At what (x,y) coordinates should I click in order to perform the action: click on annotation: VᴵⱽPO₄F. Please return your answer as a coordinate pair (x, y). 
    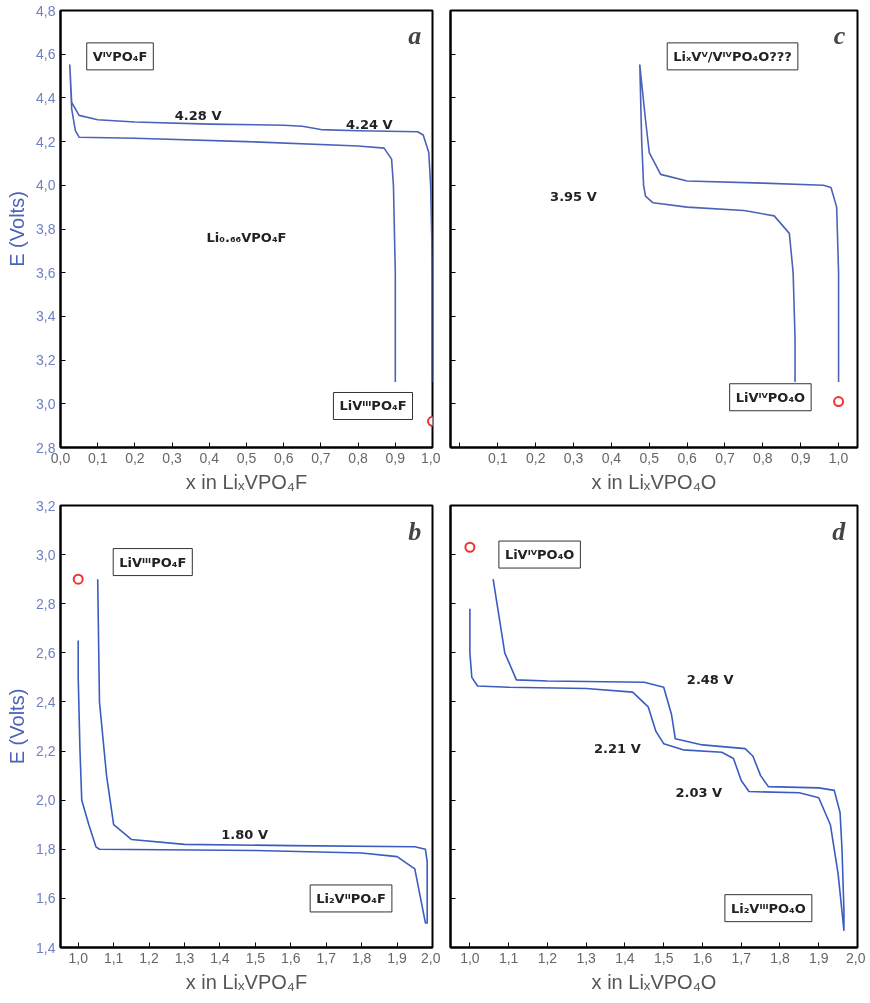
    Looking at the image, I should click on (120, 56).